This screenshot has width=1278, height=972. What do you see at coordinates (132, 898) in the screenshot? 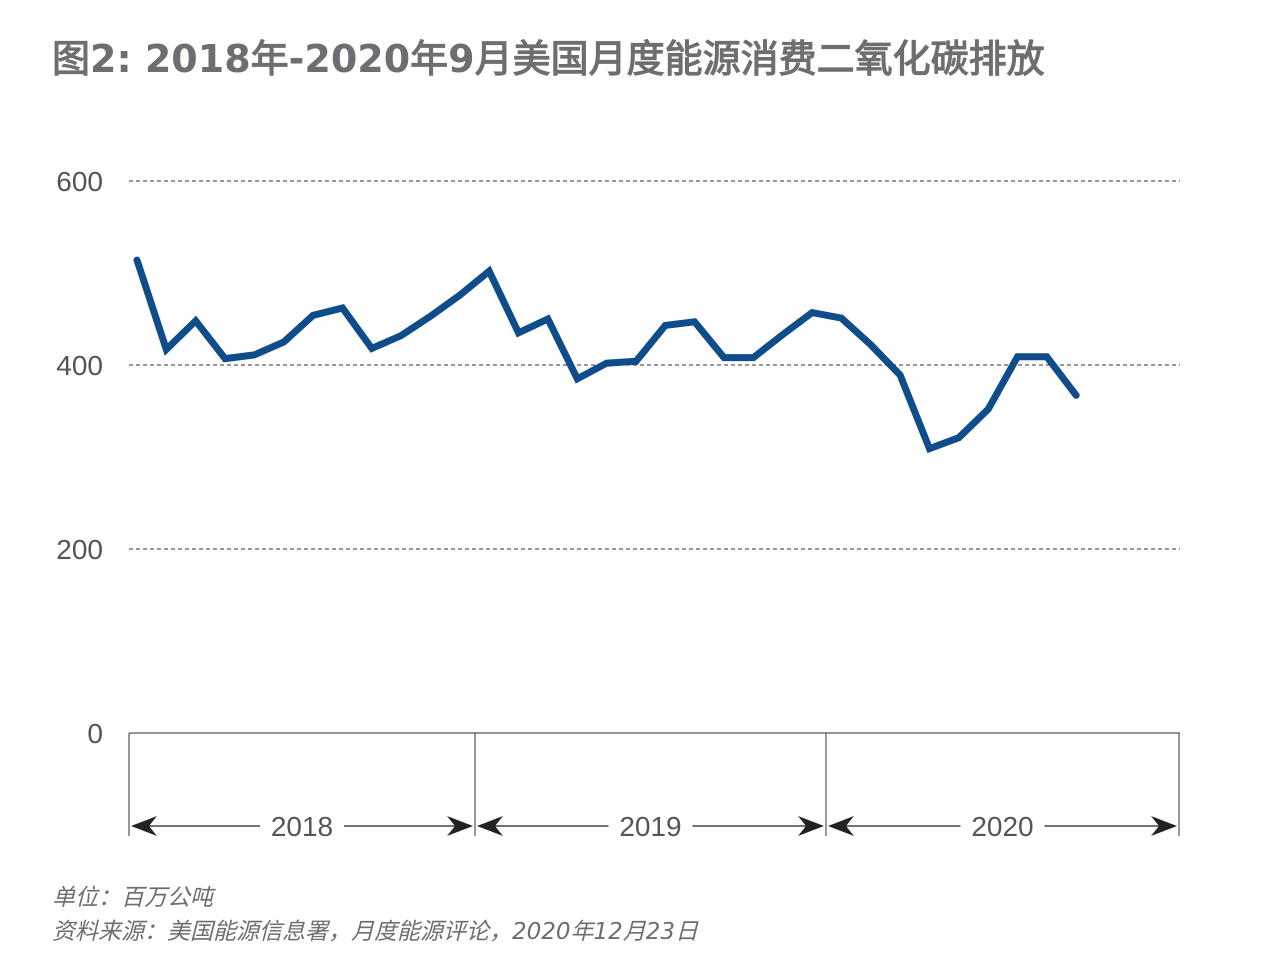
I see `unit-note: 单位：百万公吨` at bounding box center [132, 898].